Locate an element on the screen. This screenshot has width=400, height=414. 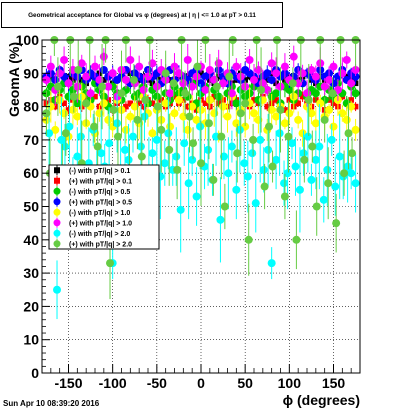
x-tick-label: 100 is located at coordinates (290, 383).